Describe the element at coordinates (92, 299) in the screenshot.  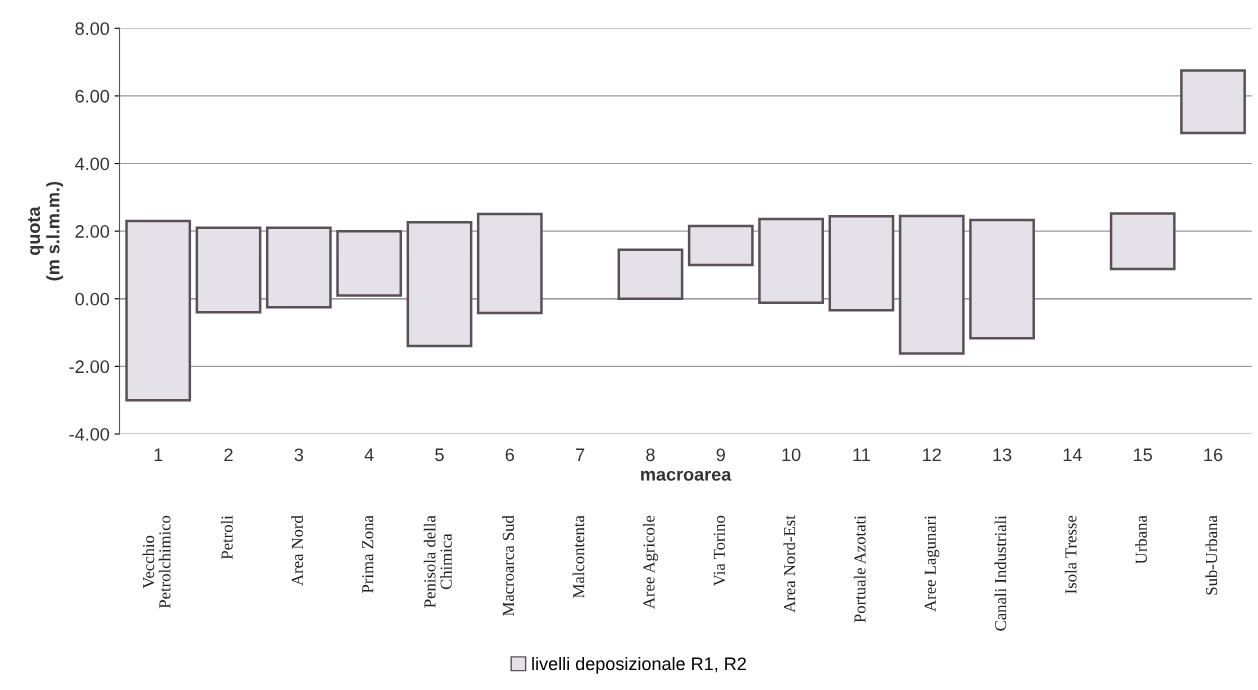
I see `y-tick-label: 0.00` at that location.